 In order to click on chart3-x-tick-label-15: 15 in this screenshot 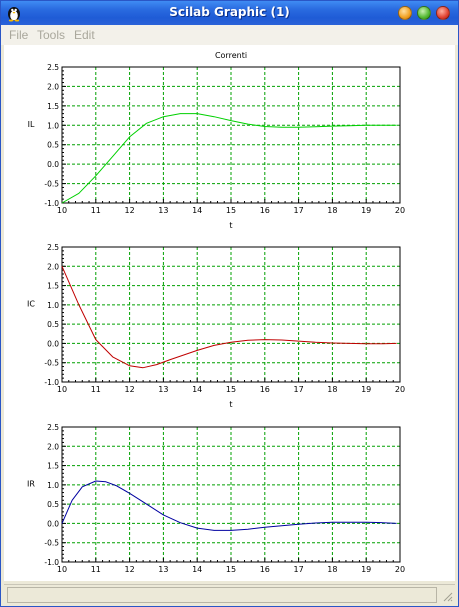, I will do `click(231, 569)`.